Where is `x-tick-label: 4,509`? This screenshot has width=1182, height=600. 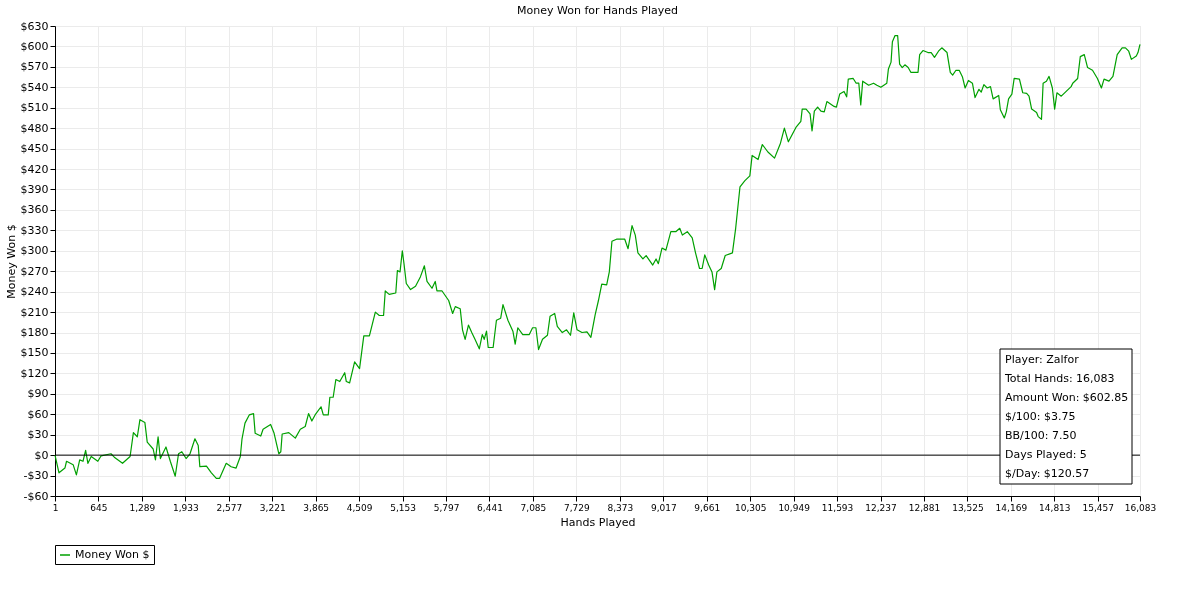 x-tick-label: 4,509 is located at coordinates (359, 507).